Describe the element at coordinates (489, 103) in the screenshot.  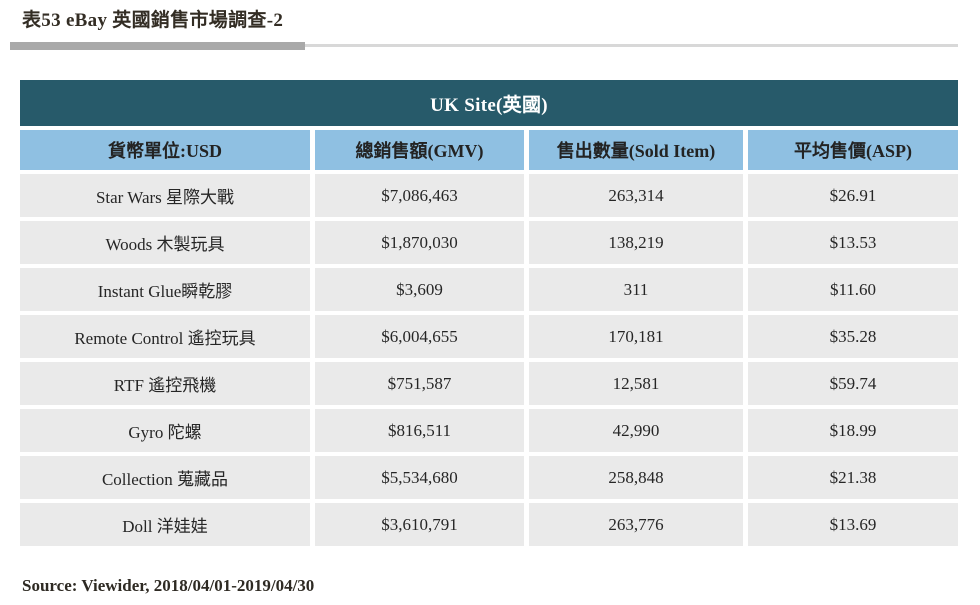
I see `table-banner: UK Site(英國)` at that location.